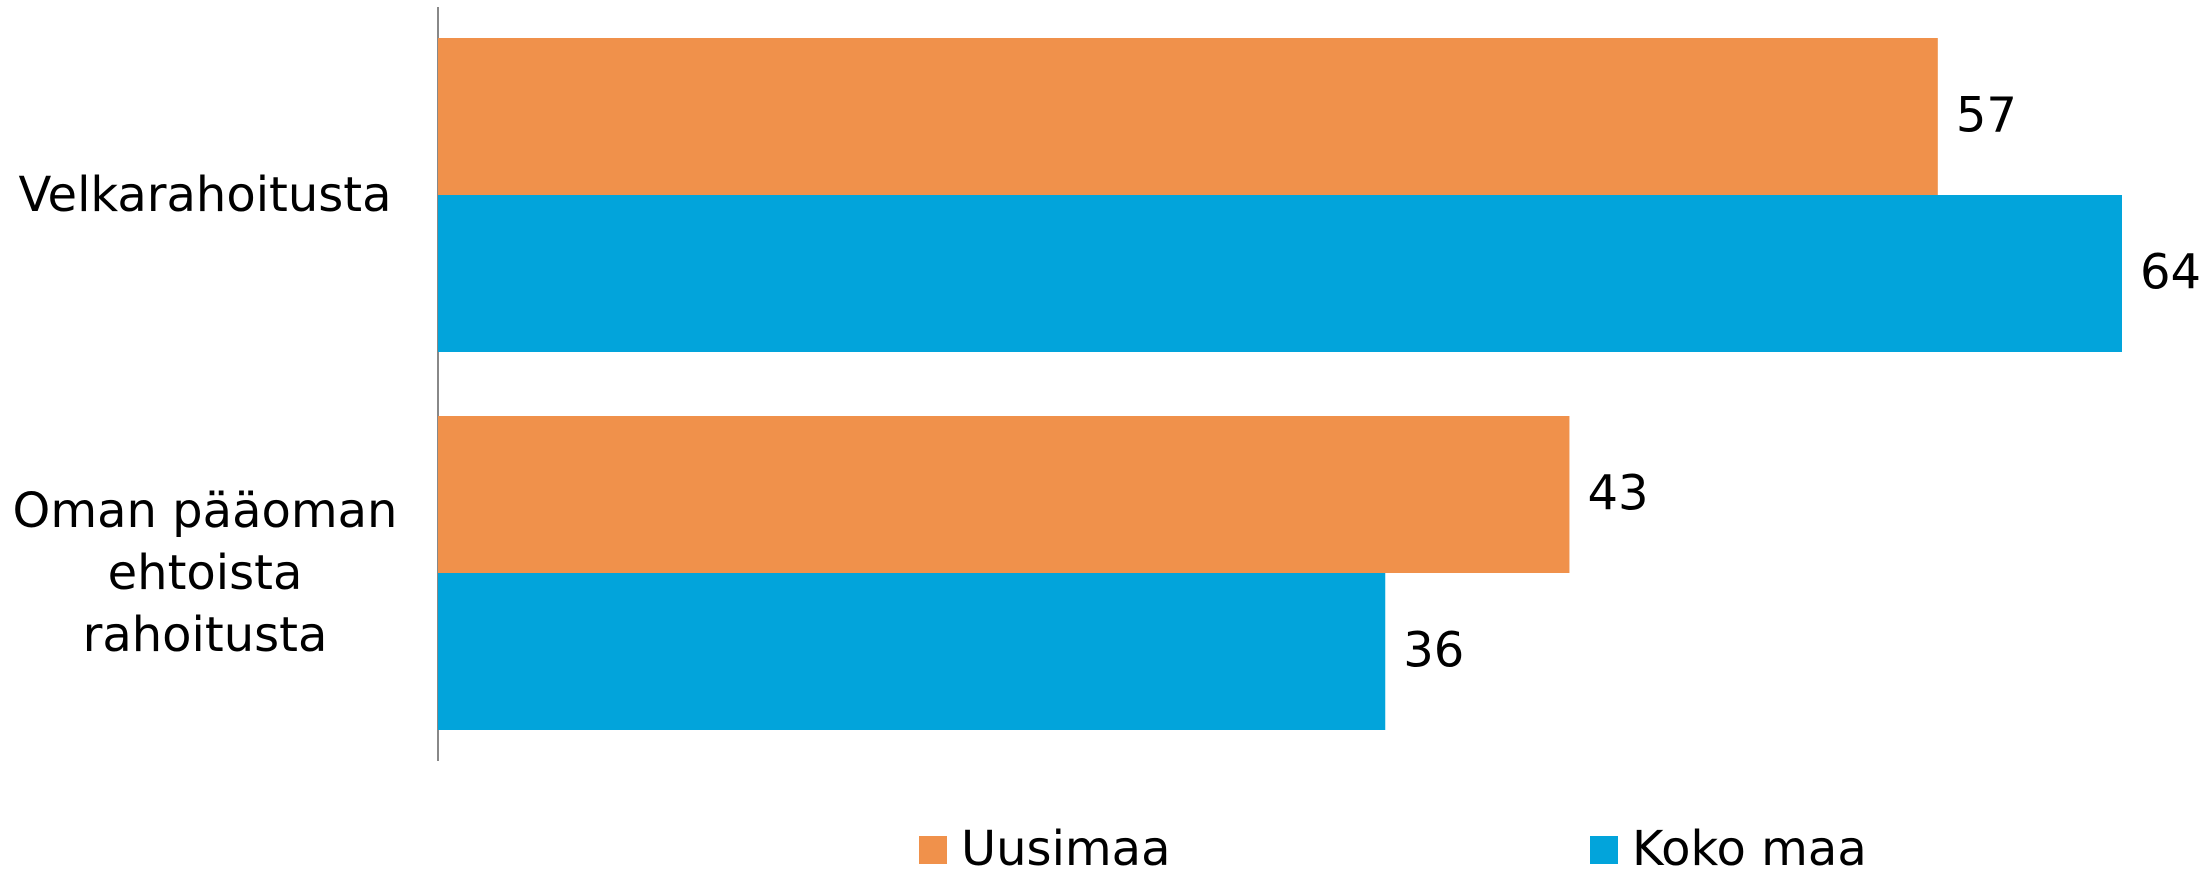  What do you see at coordinates (1433, 651) in the screenshot?
I see `data-label: 36` at bounding box center [1433, 651].